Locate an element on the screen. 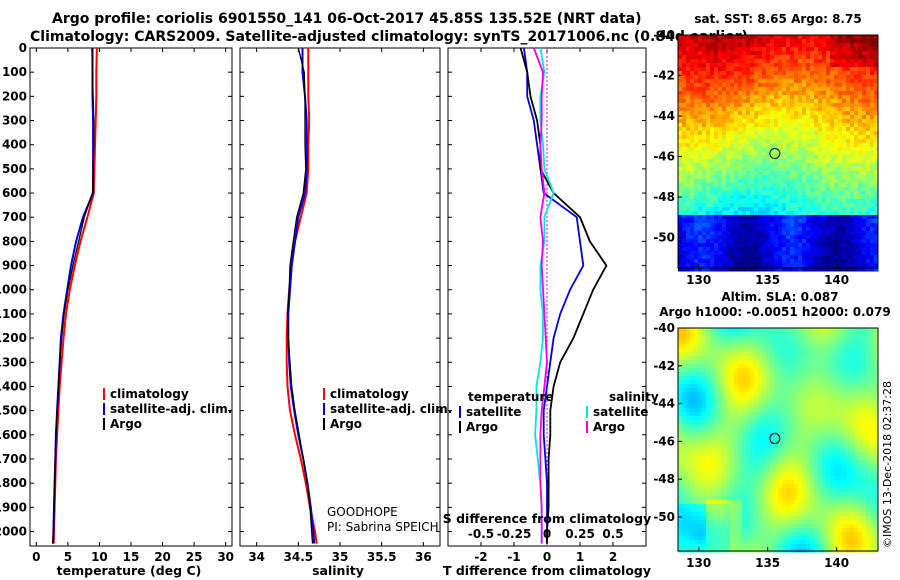 This screenshot has height=580, width=900. map-y-tick-label: -46 is located at coordinates (664, 157).